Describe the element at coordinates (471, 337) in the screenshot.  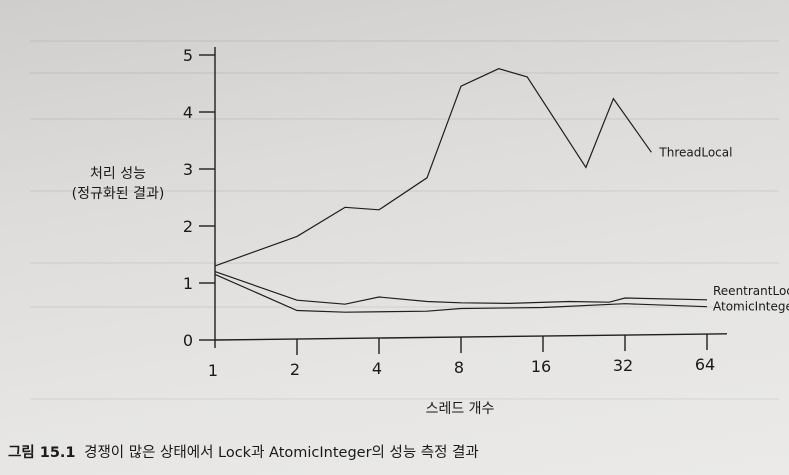
I see `x-axis-line` at that location.